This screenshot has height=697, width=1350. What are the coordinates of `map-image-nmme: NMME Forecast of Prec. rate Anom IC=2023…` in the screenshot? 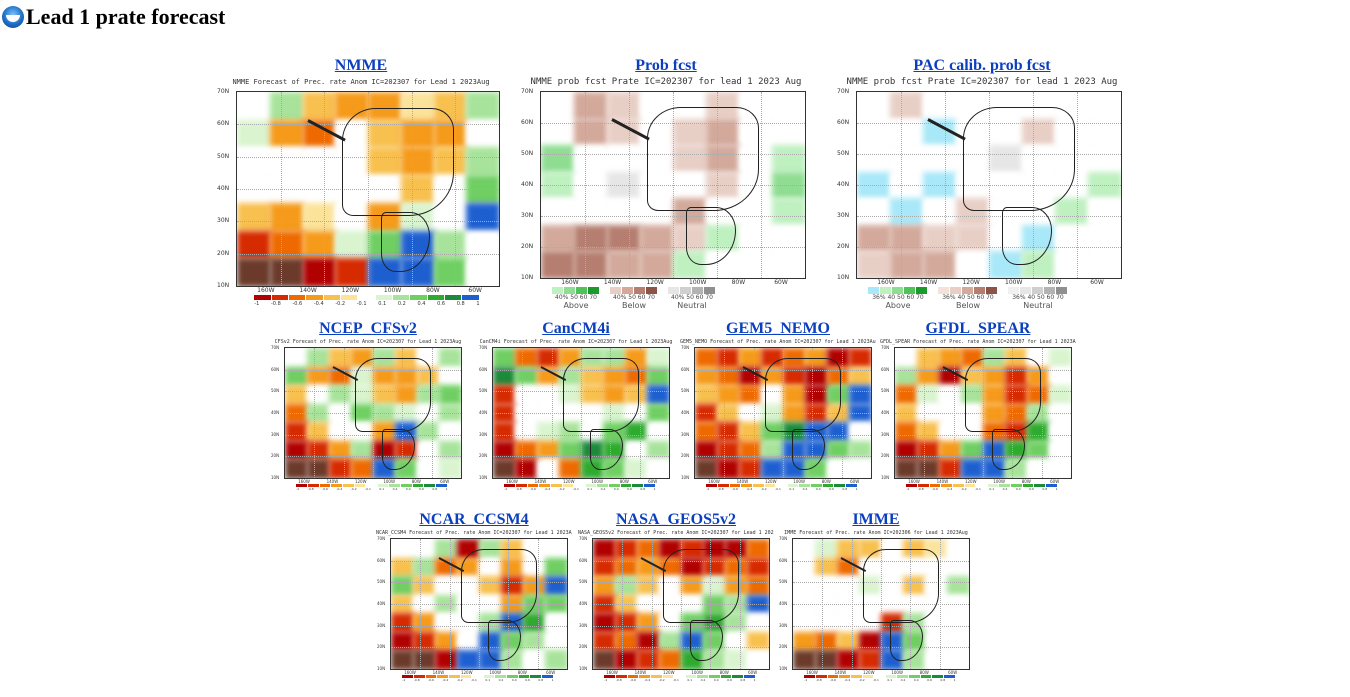 It's located at (361, 200).